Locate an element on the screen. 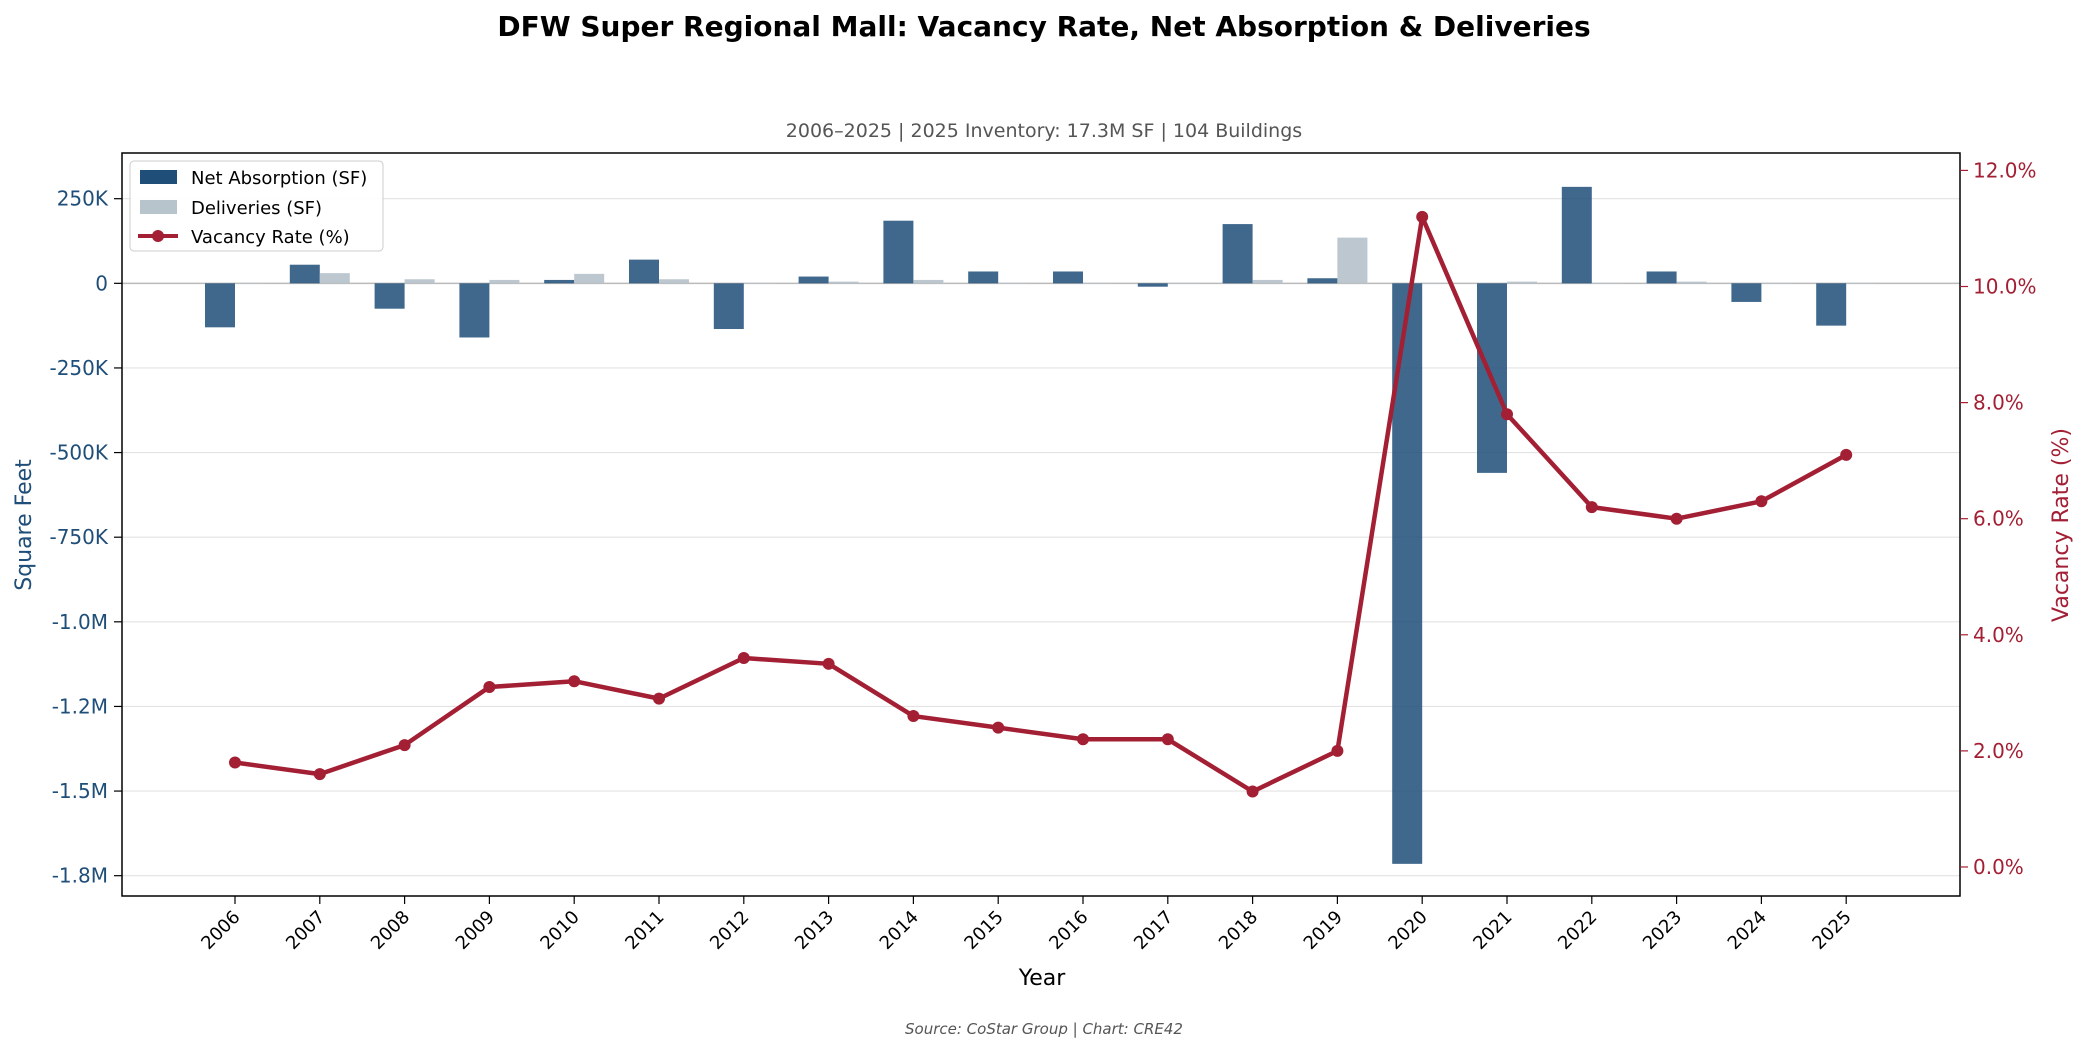  legend-label-vacancy-rate: Vacancy Rate (%) is located at coordinates (270, 237).